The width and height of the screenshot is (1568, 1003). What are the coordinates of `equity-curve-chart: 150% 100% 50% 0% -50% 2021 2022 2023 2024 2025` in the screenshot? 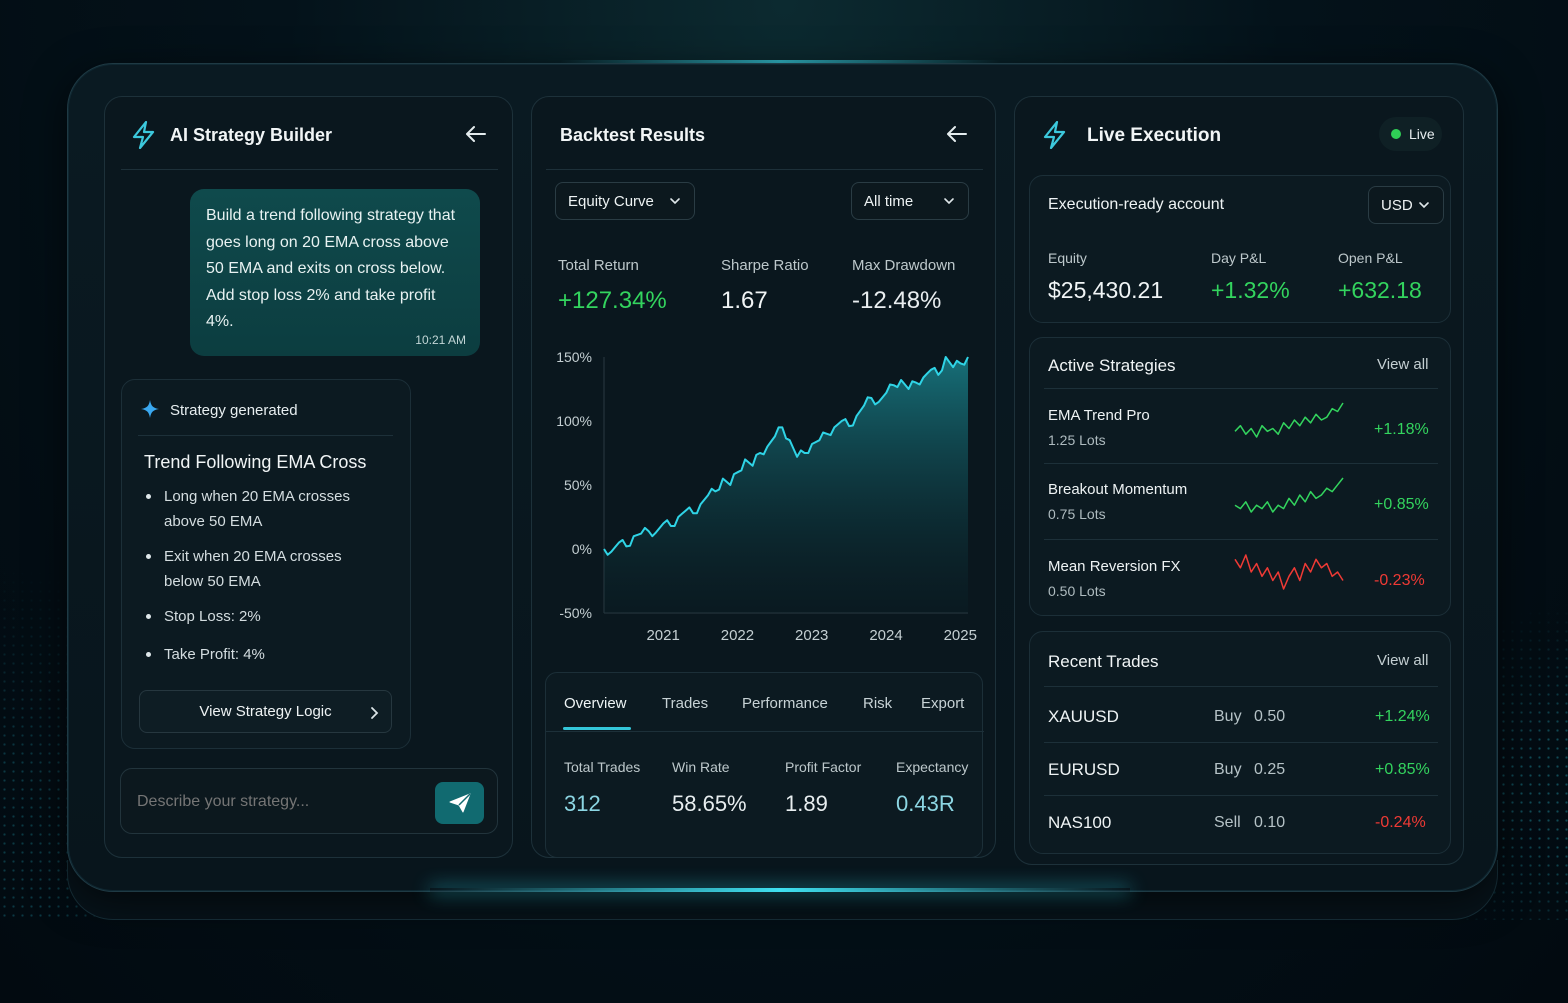 It's located at (766, 496).